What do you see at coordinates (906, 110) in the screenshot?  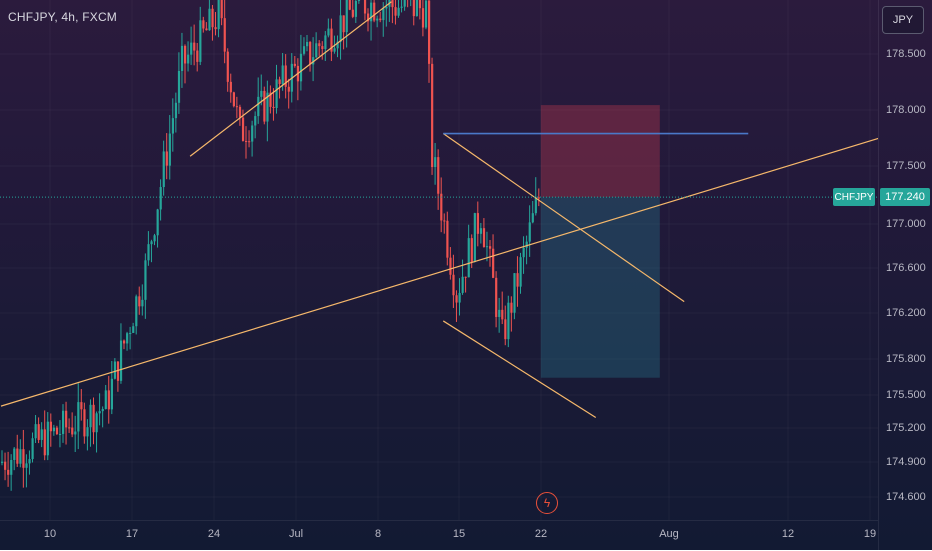 I see `price-tick: 178.000` at bounding box center [906, 110].